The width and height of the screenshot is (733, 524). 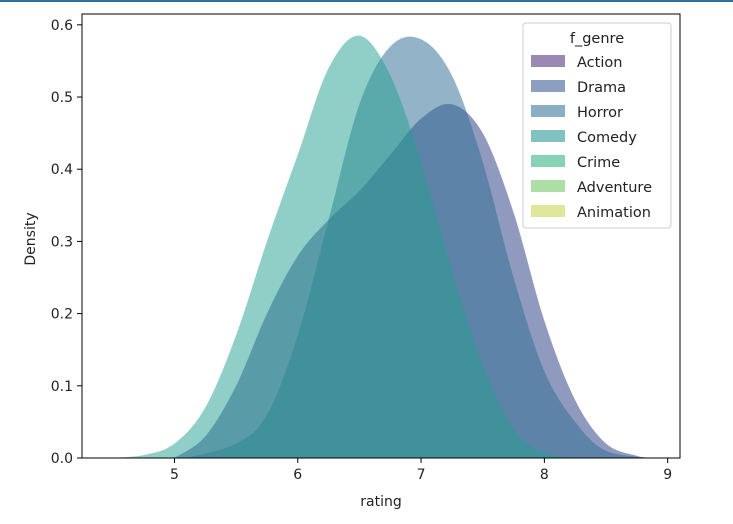 What do you see at coordinates (544, 475) in the screenshot?
I see `x-tick-label: 8` at bounding box center [544, 475].